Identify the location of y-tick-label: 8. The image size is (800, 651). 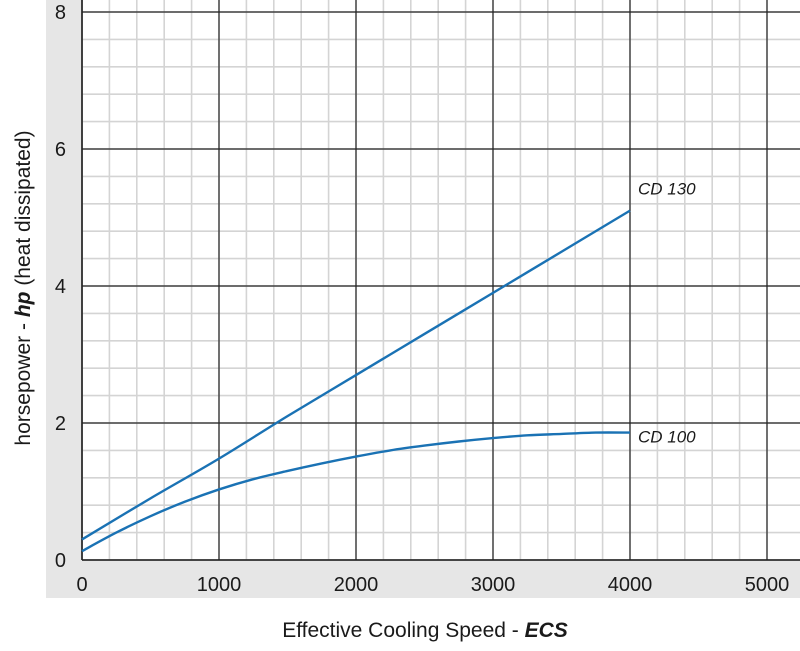
(60, 13).